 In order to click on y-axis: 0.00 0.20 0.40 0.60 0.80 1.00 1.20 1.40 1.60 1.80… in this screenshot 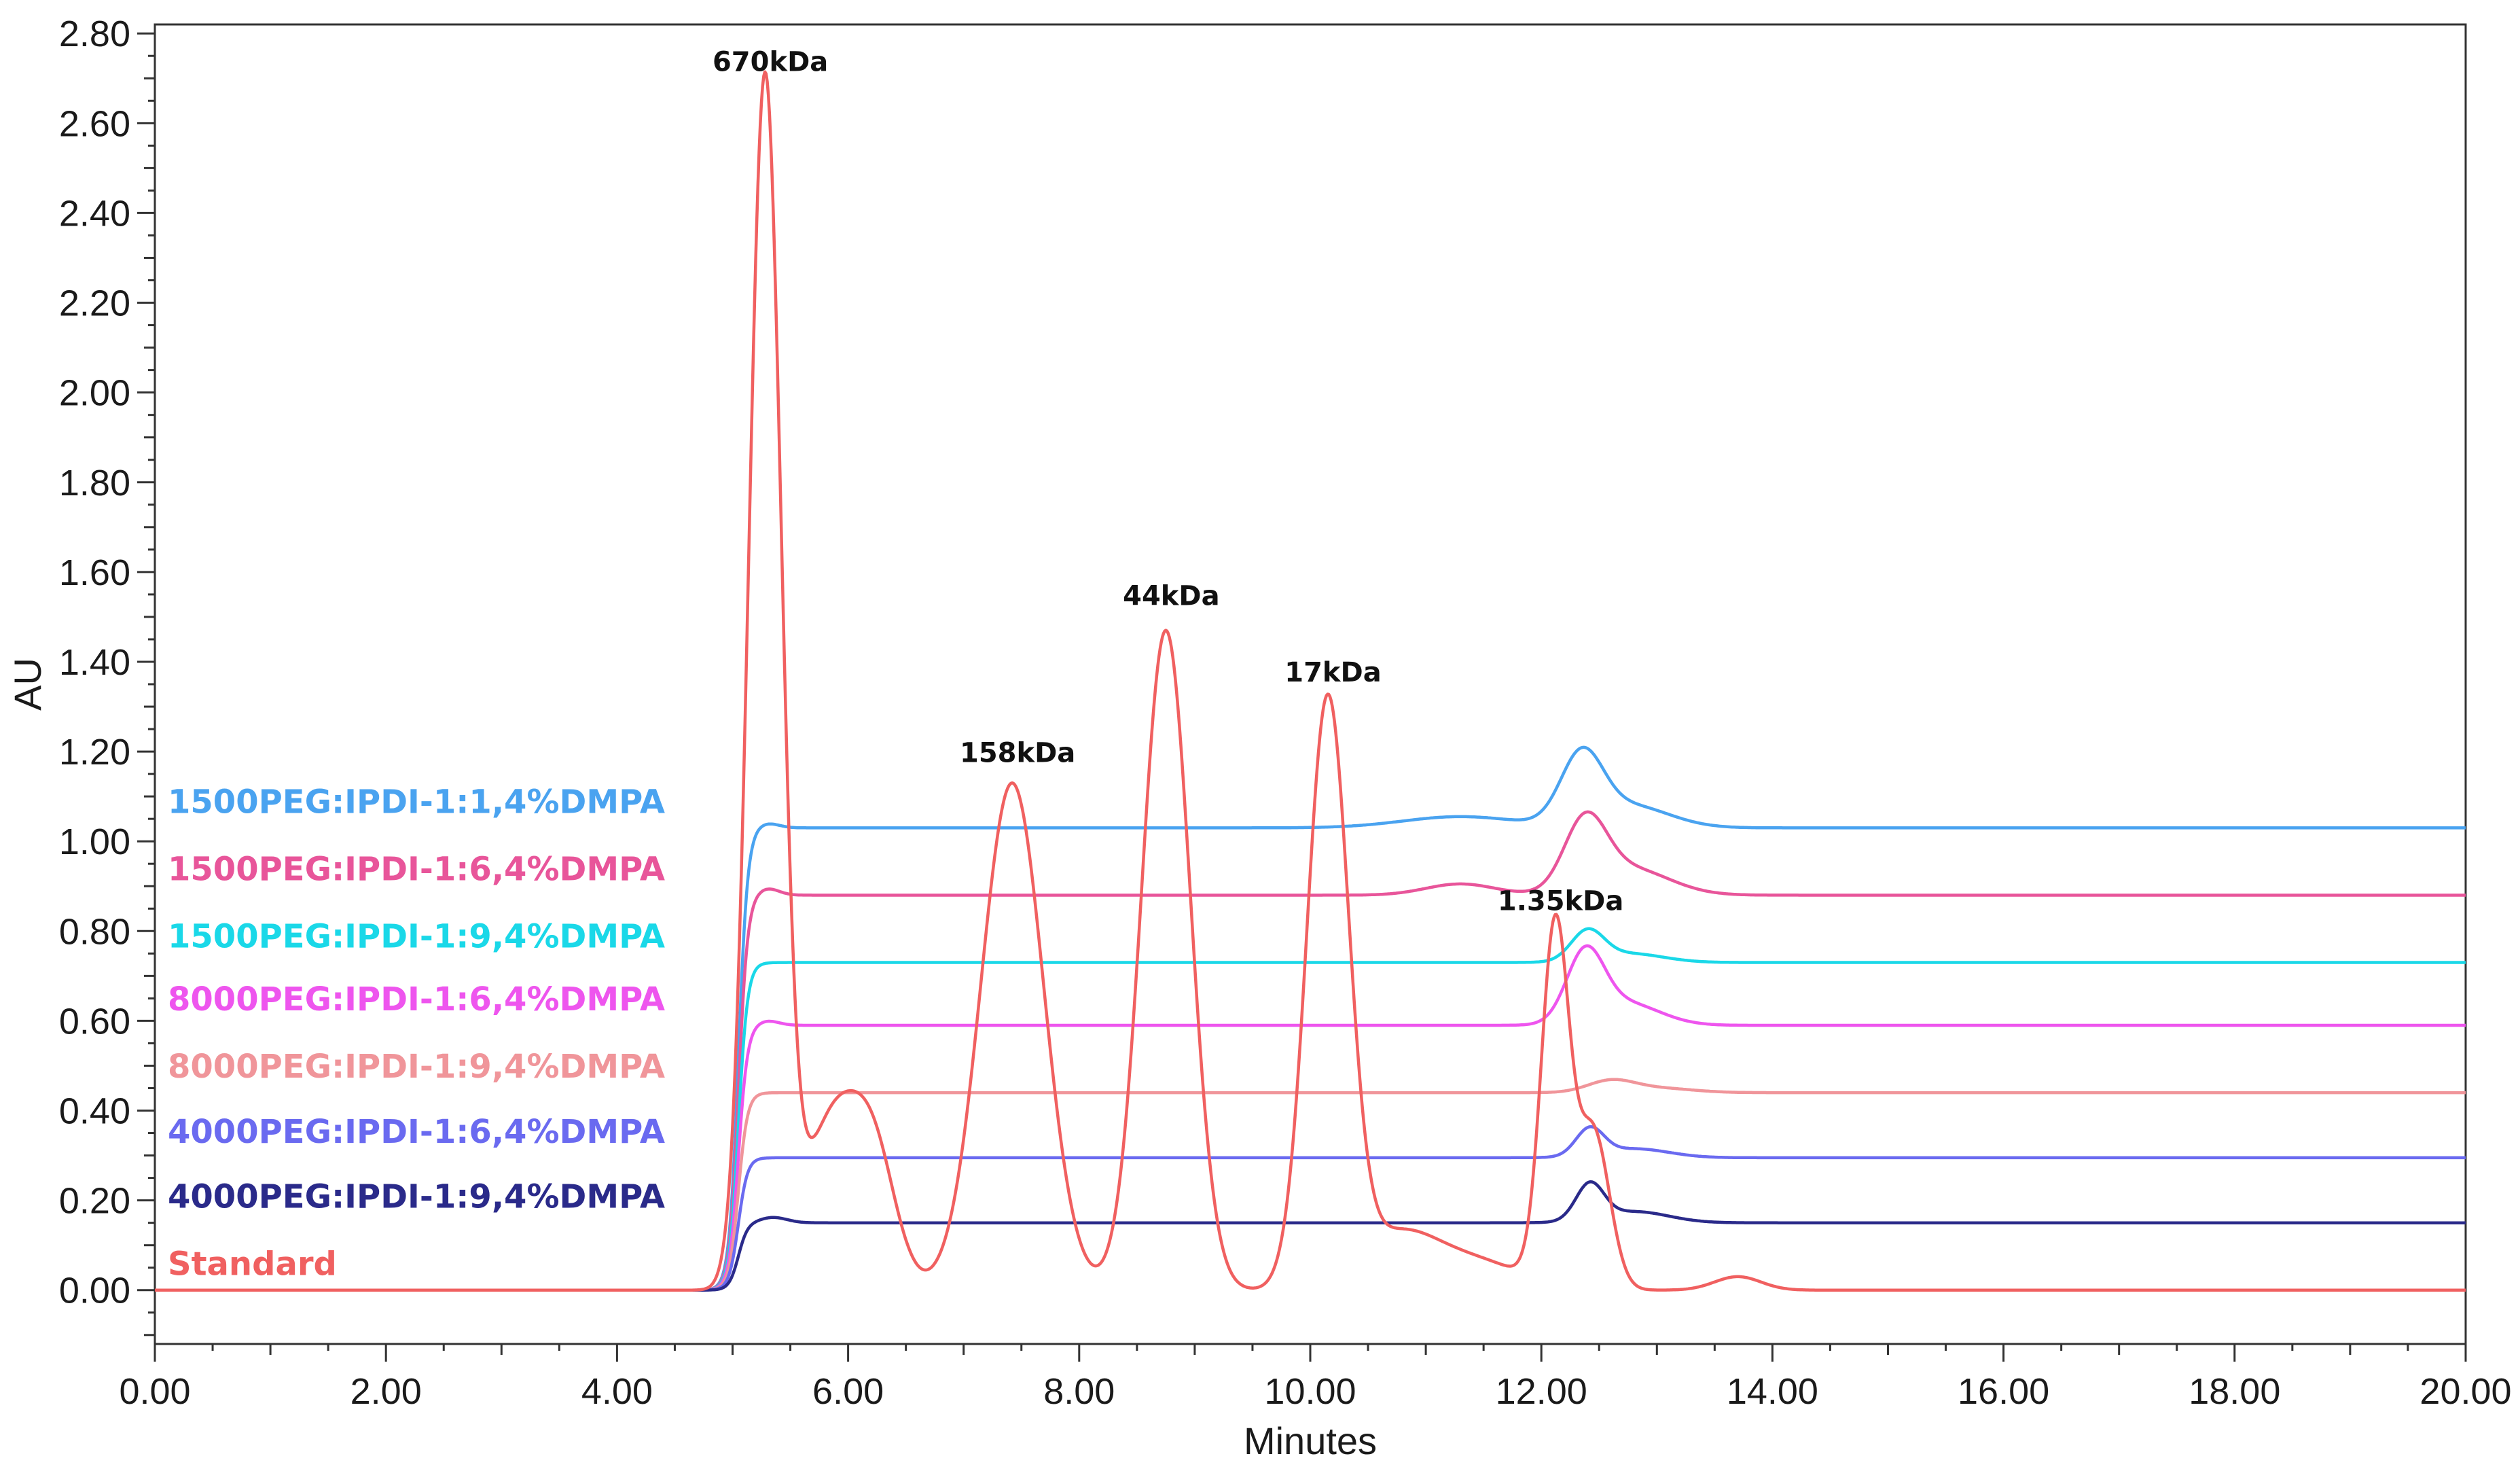, I will do `click(107, 675)`.